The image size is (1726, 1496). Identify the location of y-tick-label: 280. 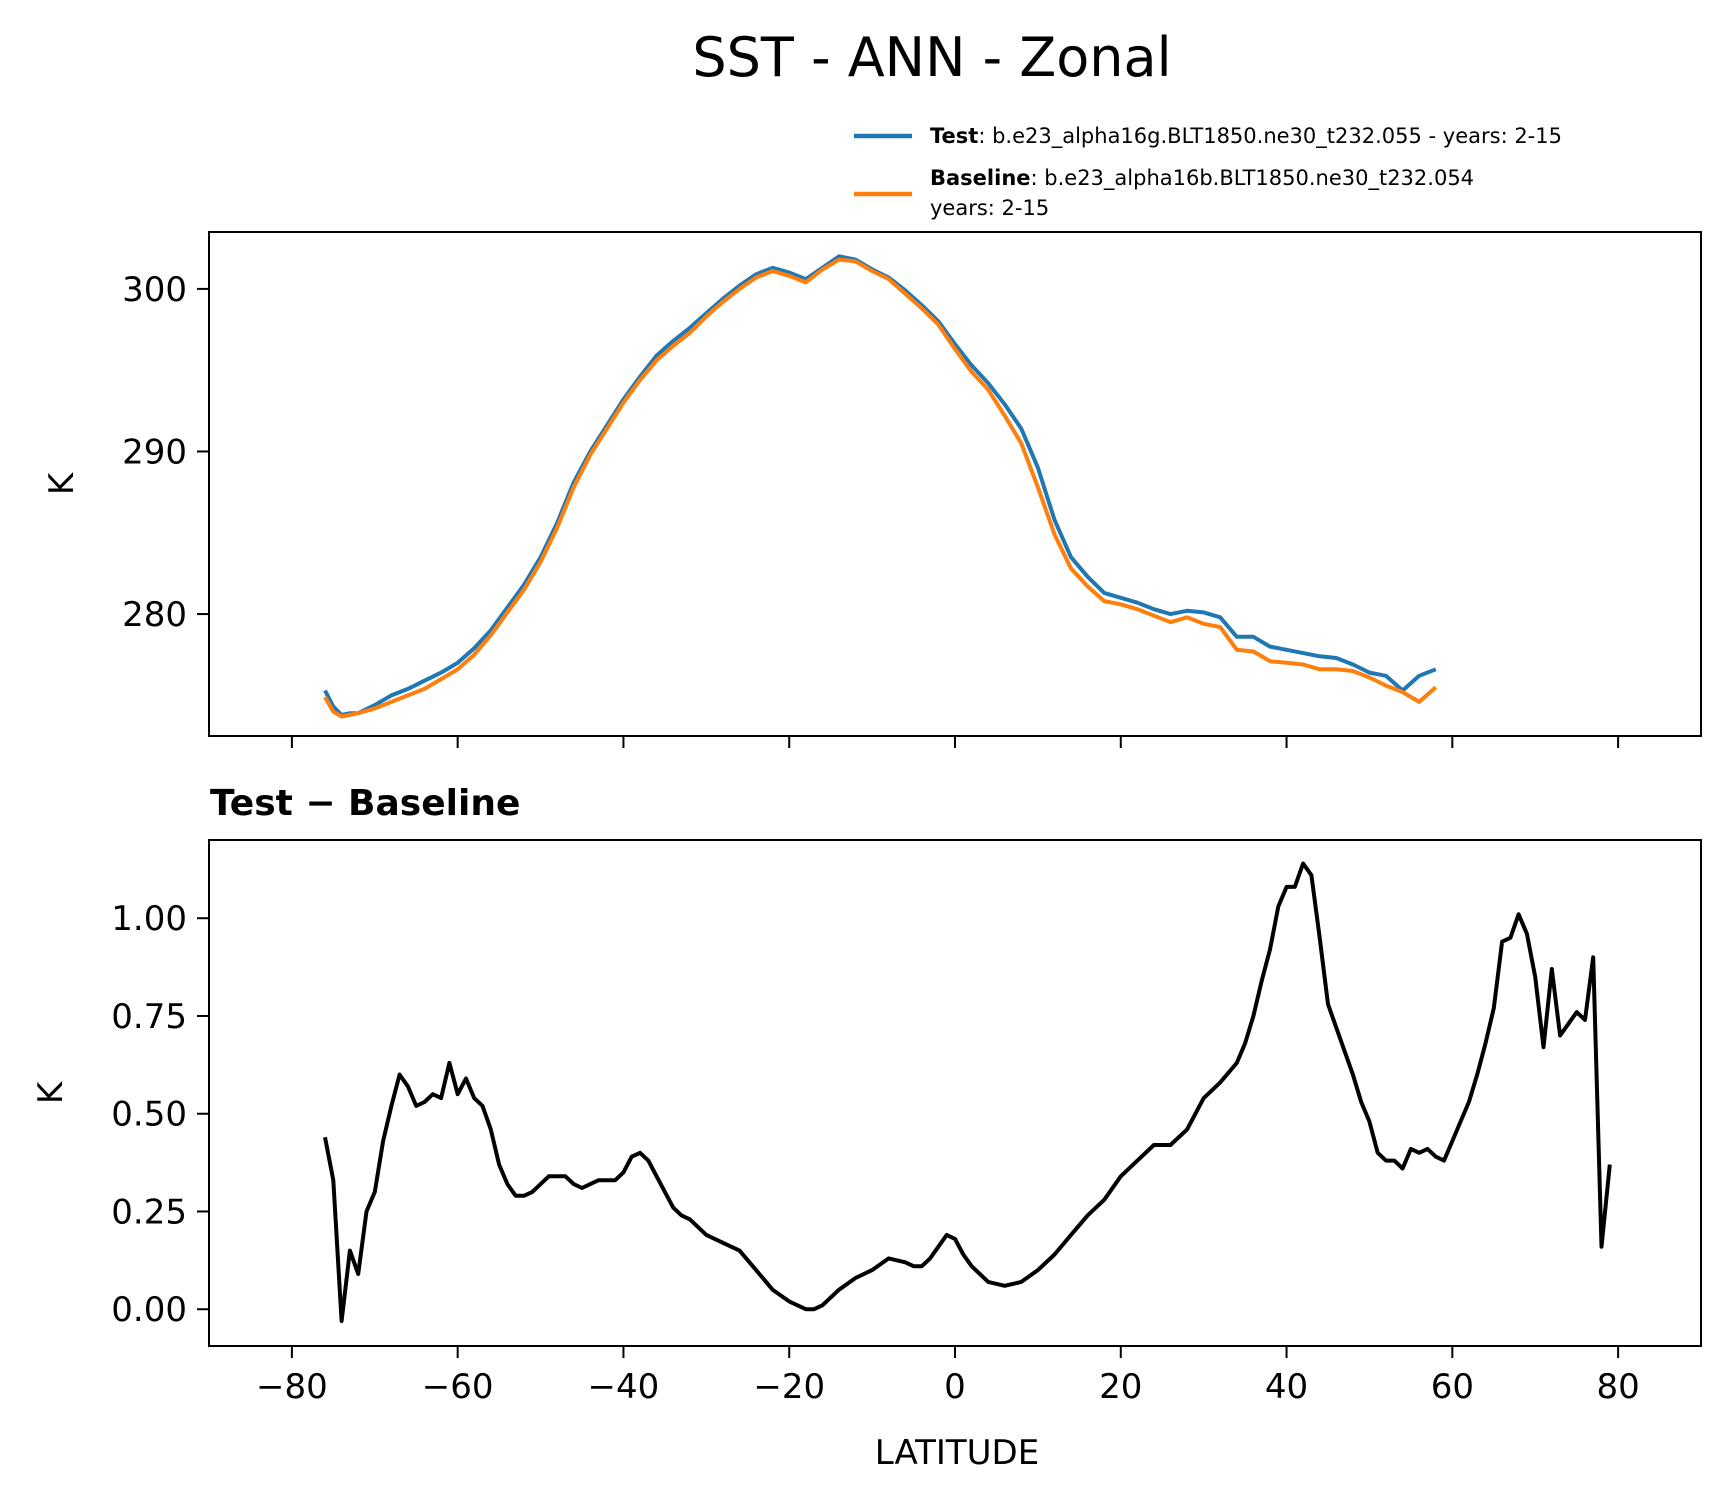
(154, 615).